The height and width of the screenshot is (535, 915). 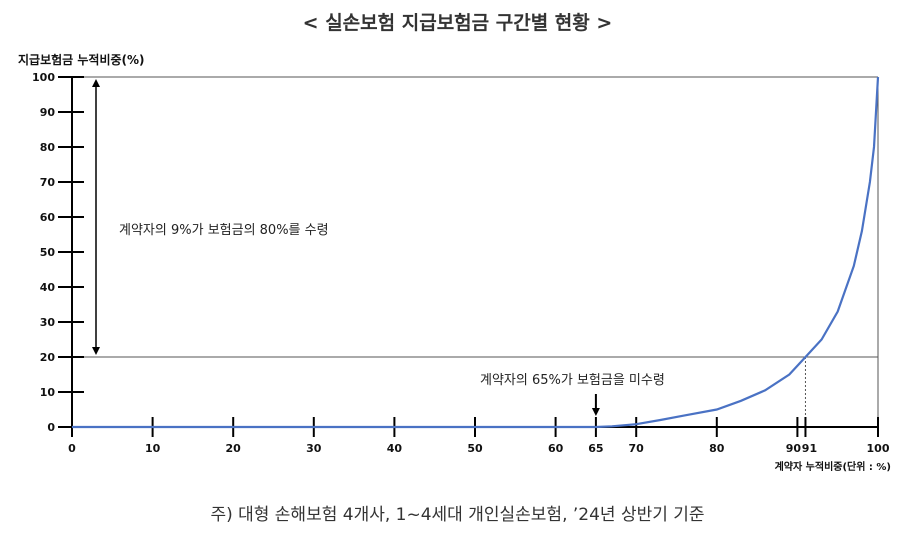 What do you see at coordinates (48, 357) in the screenshot?
I see `y-tick-label-20: 20` at bounding box center [48, 357].